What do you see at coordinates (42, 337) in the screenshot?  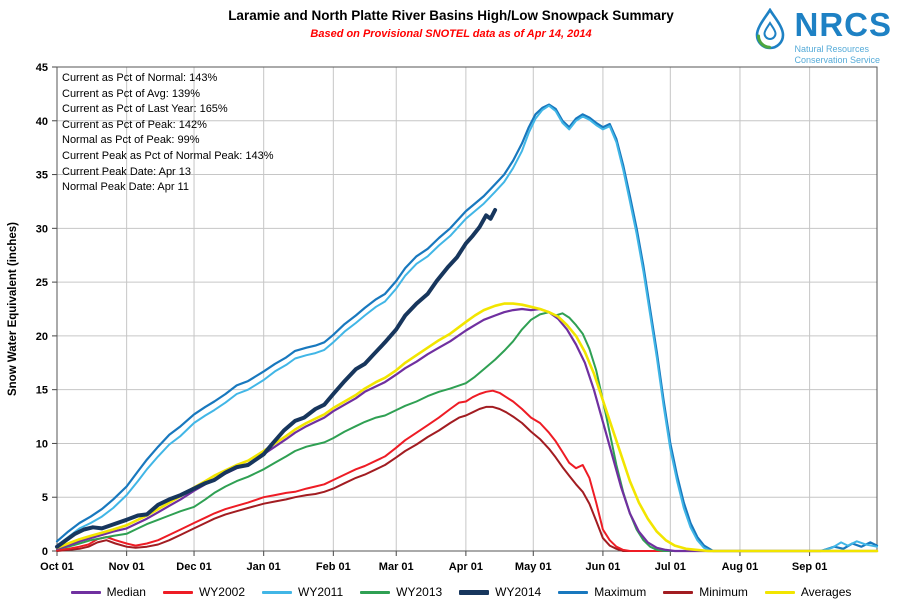 I see `y-tick-label: 20` at bounding box center [42, 337].